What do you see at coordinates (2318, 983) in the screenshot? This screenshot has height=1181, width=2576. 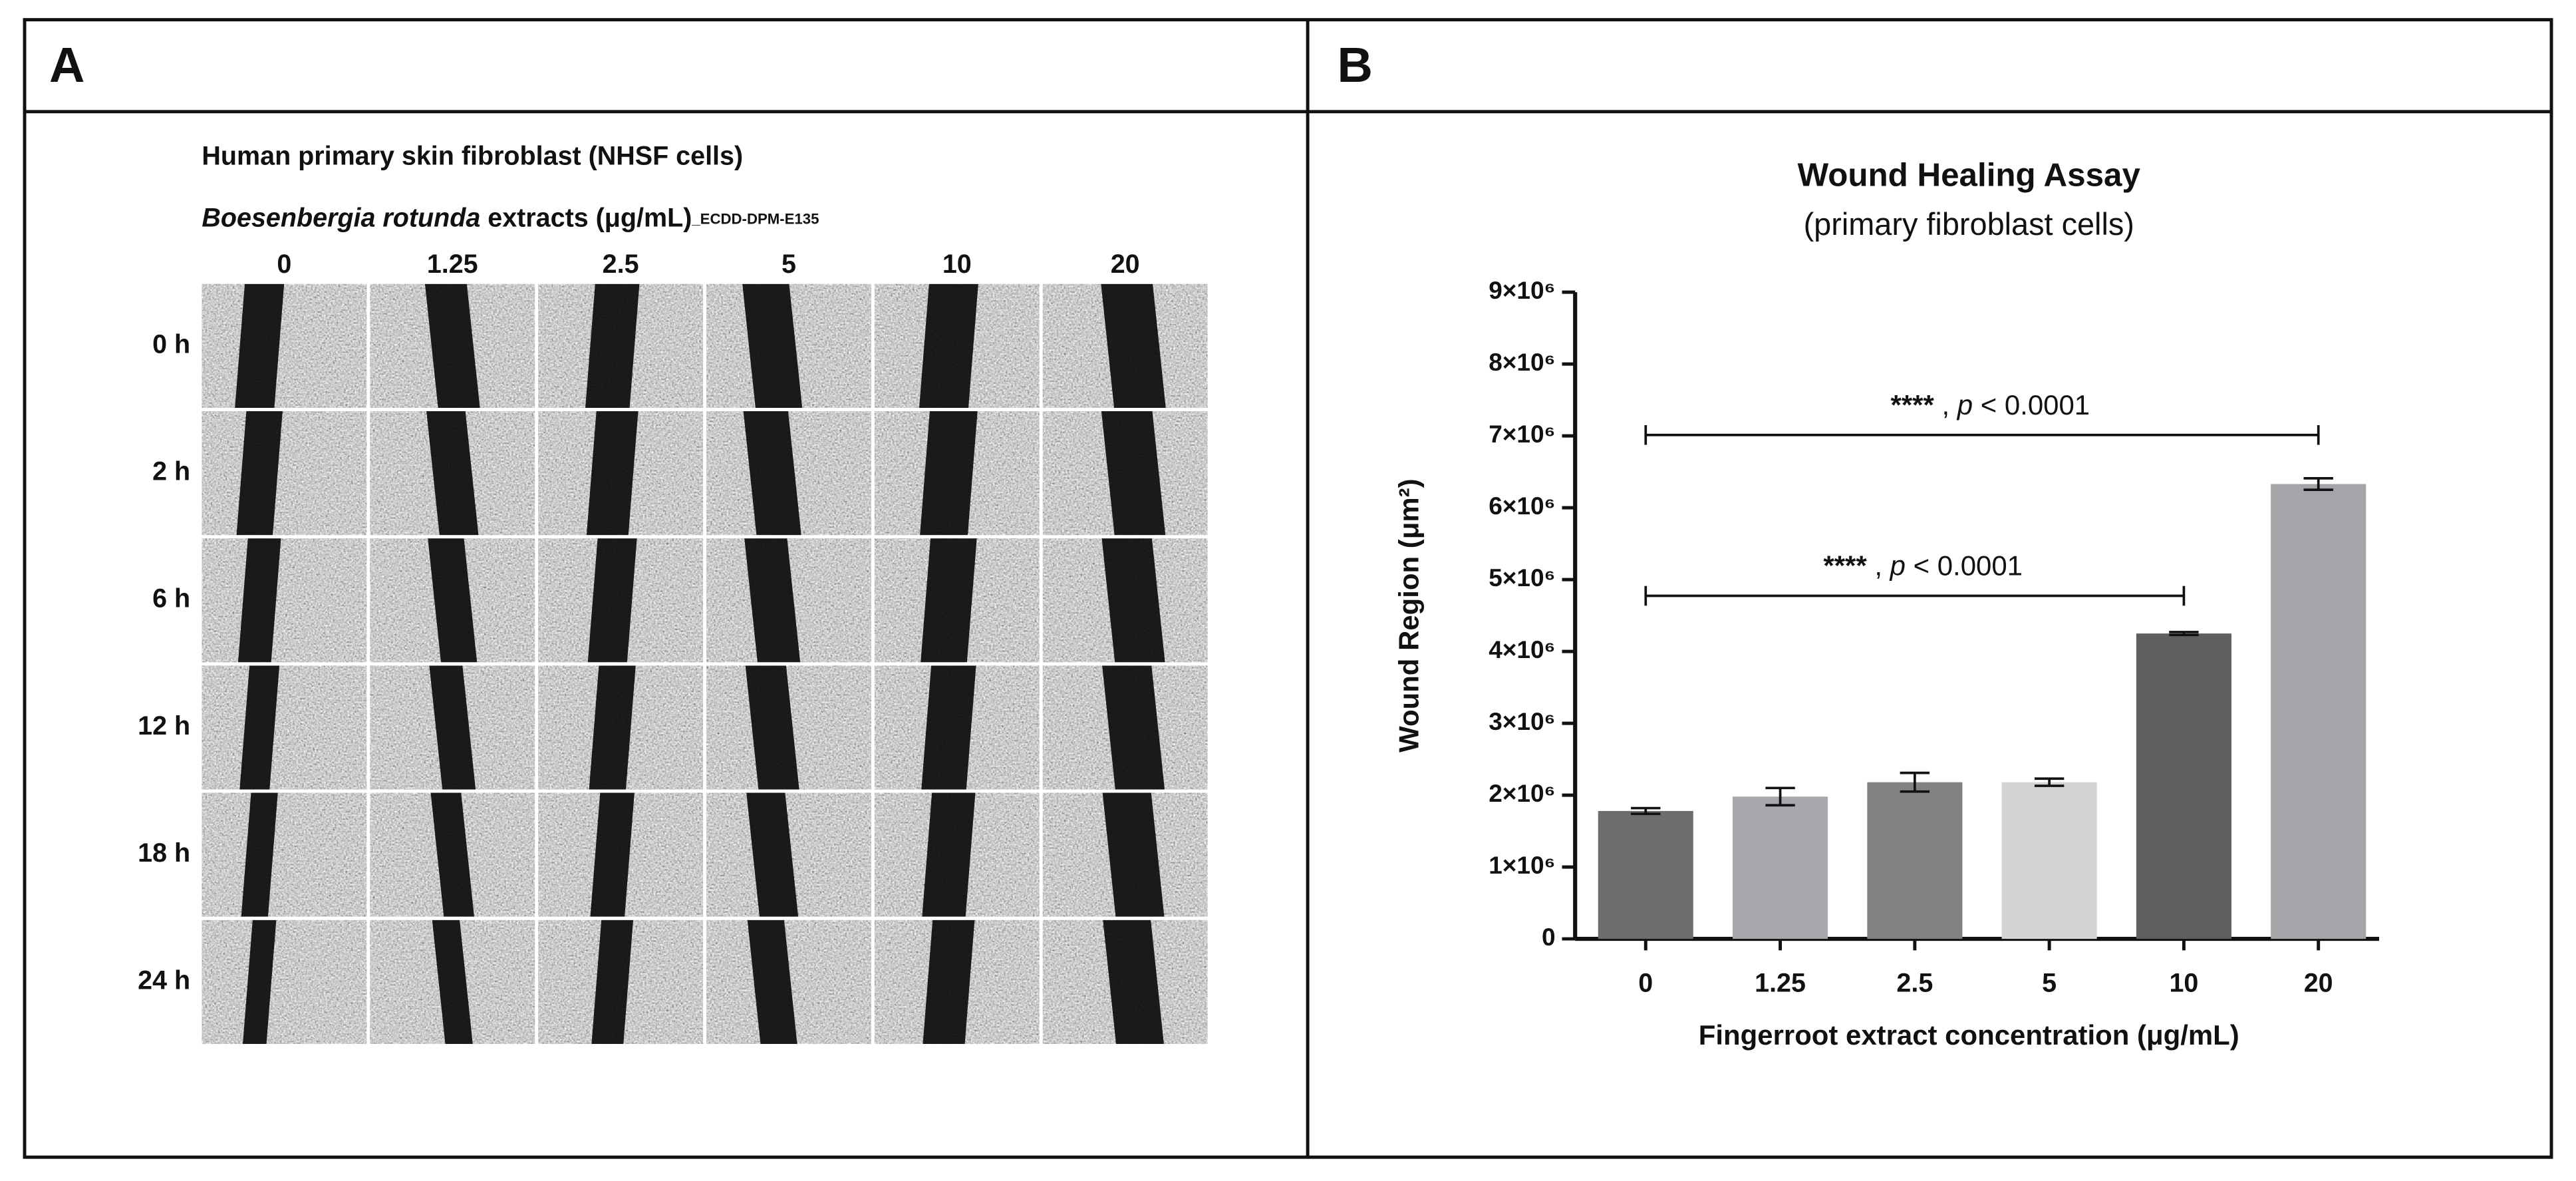 I see `x-tick-label: 20` at bounding box center [2318, 983].